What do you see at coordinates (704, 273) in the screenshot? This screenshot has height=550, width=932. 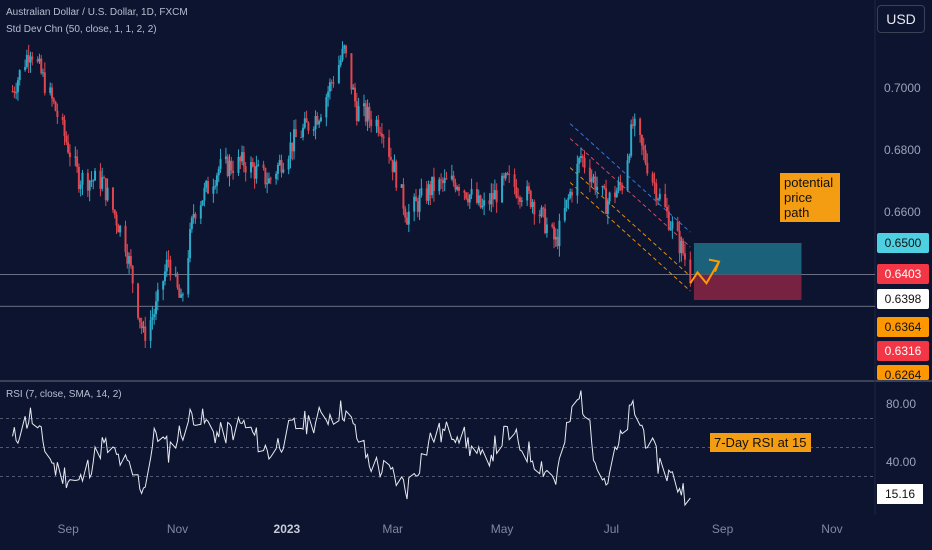 I see `price-path-arrow` at bounding box center [704, 273].